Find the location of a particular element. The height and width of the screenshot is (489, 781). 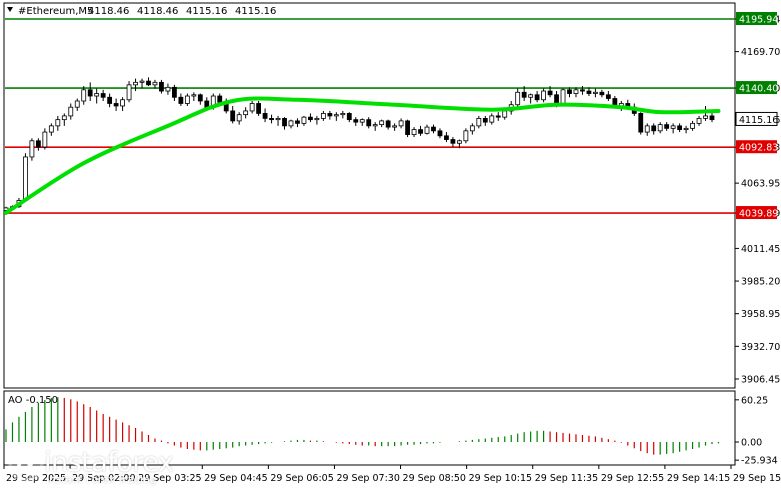

time-tick-label: 29 Sep 03:25 is located at coordinates (169, 478).